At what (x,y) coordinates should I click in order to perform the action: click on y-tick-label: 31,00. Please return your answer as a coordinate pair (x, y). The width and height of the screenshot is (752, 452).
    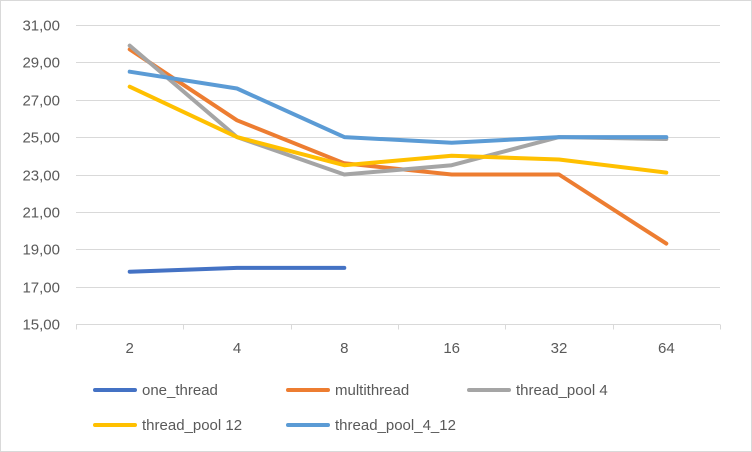
    Looking at the image, I should click on (41, 26).